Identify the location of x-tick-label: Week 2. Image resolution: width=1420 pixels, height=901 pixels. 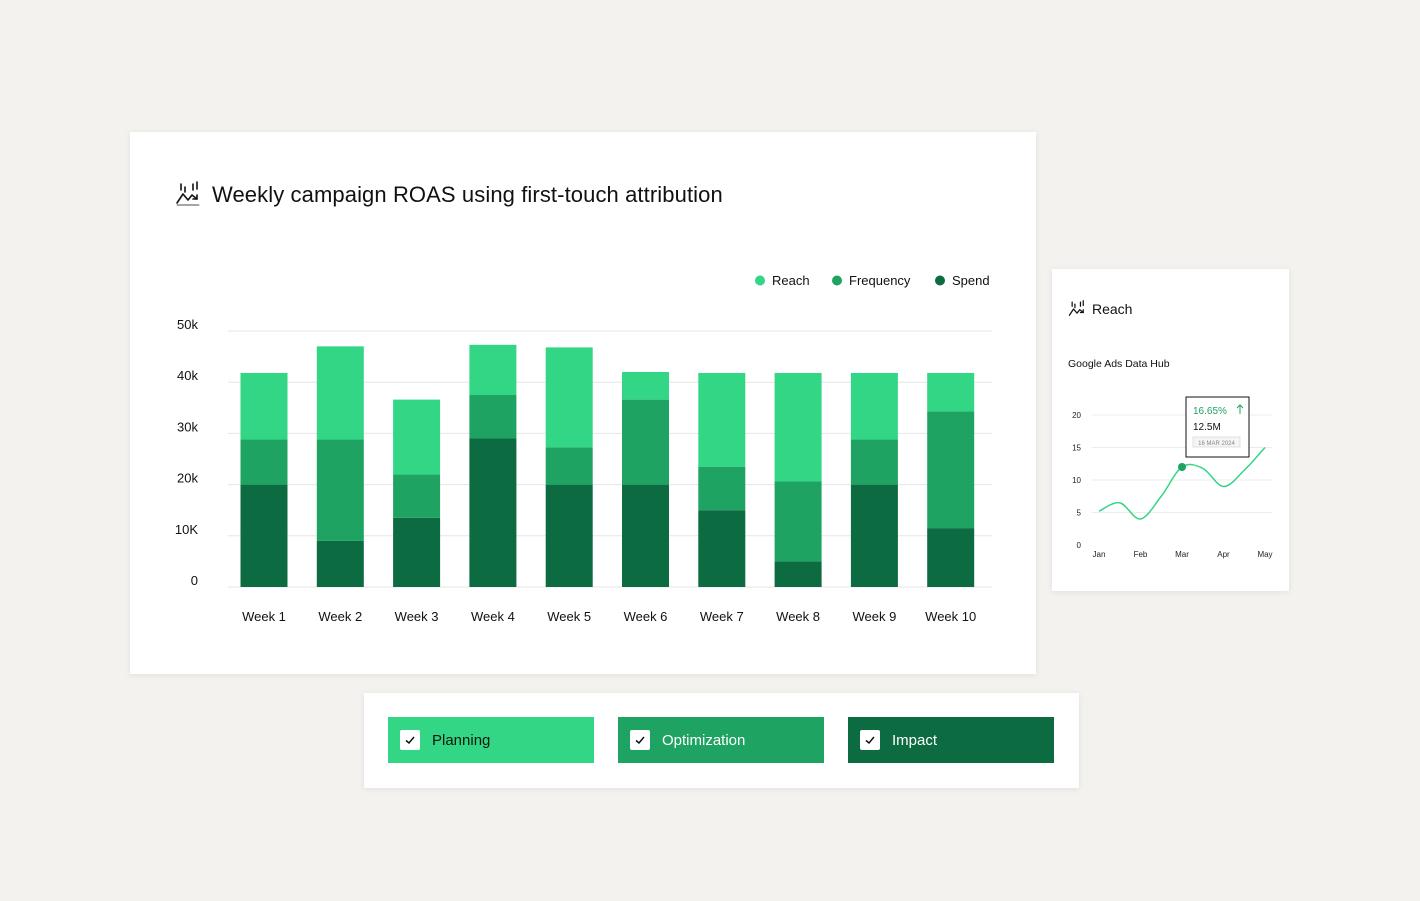
(340, 616).